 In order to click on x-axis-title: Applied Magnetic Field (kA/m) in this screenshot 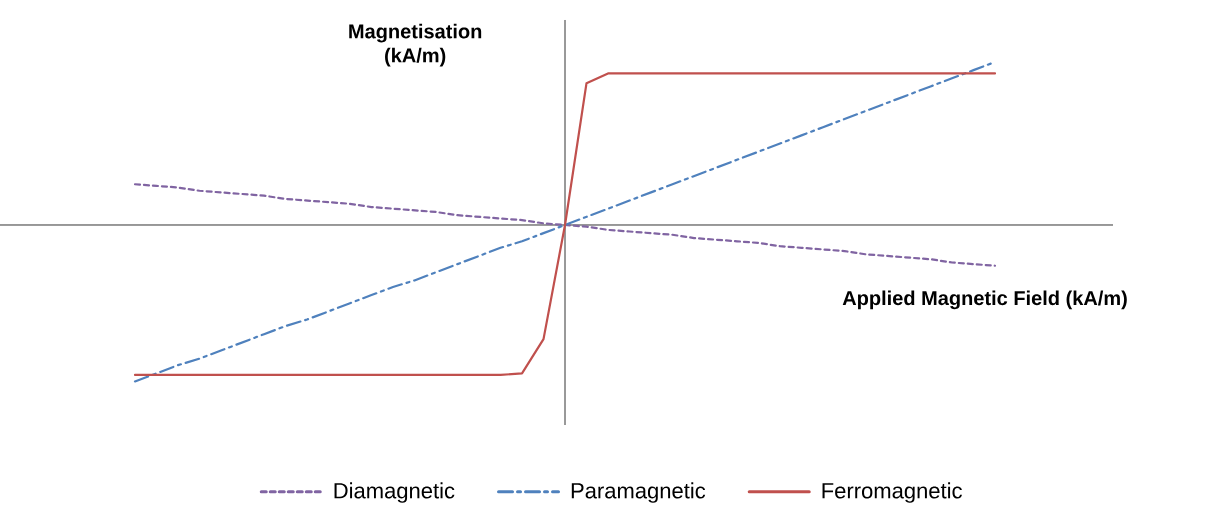, I will do `click(984, 300)`.